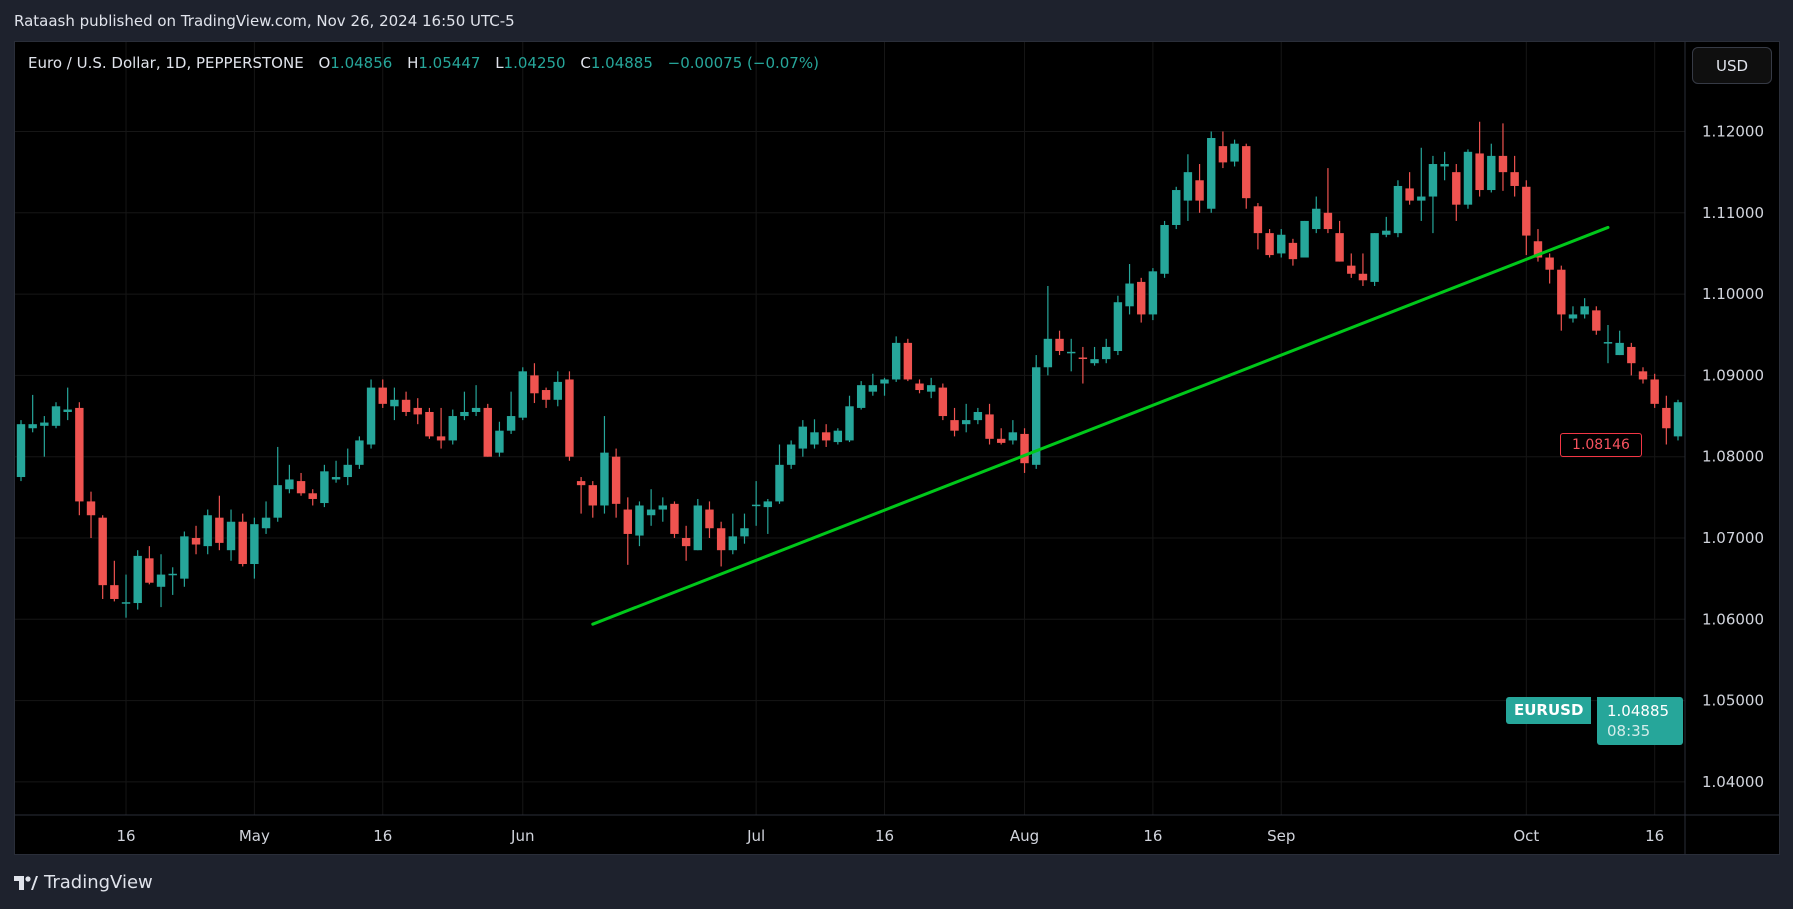 The width and height of the screenshot is (1793, 909). What do you see at coordinates (1732, 65) in the screenshot?
I see `currency-button: USD` at bounding box center [1732, 65].